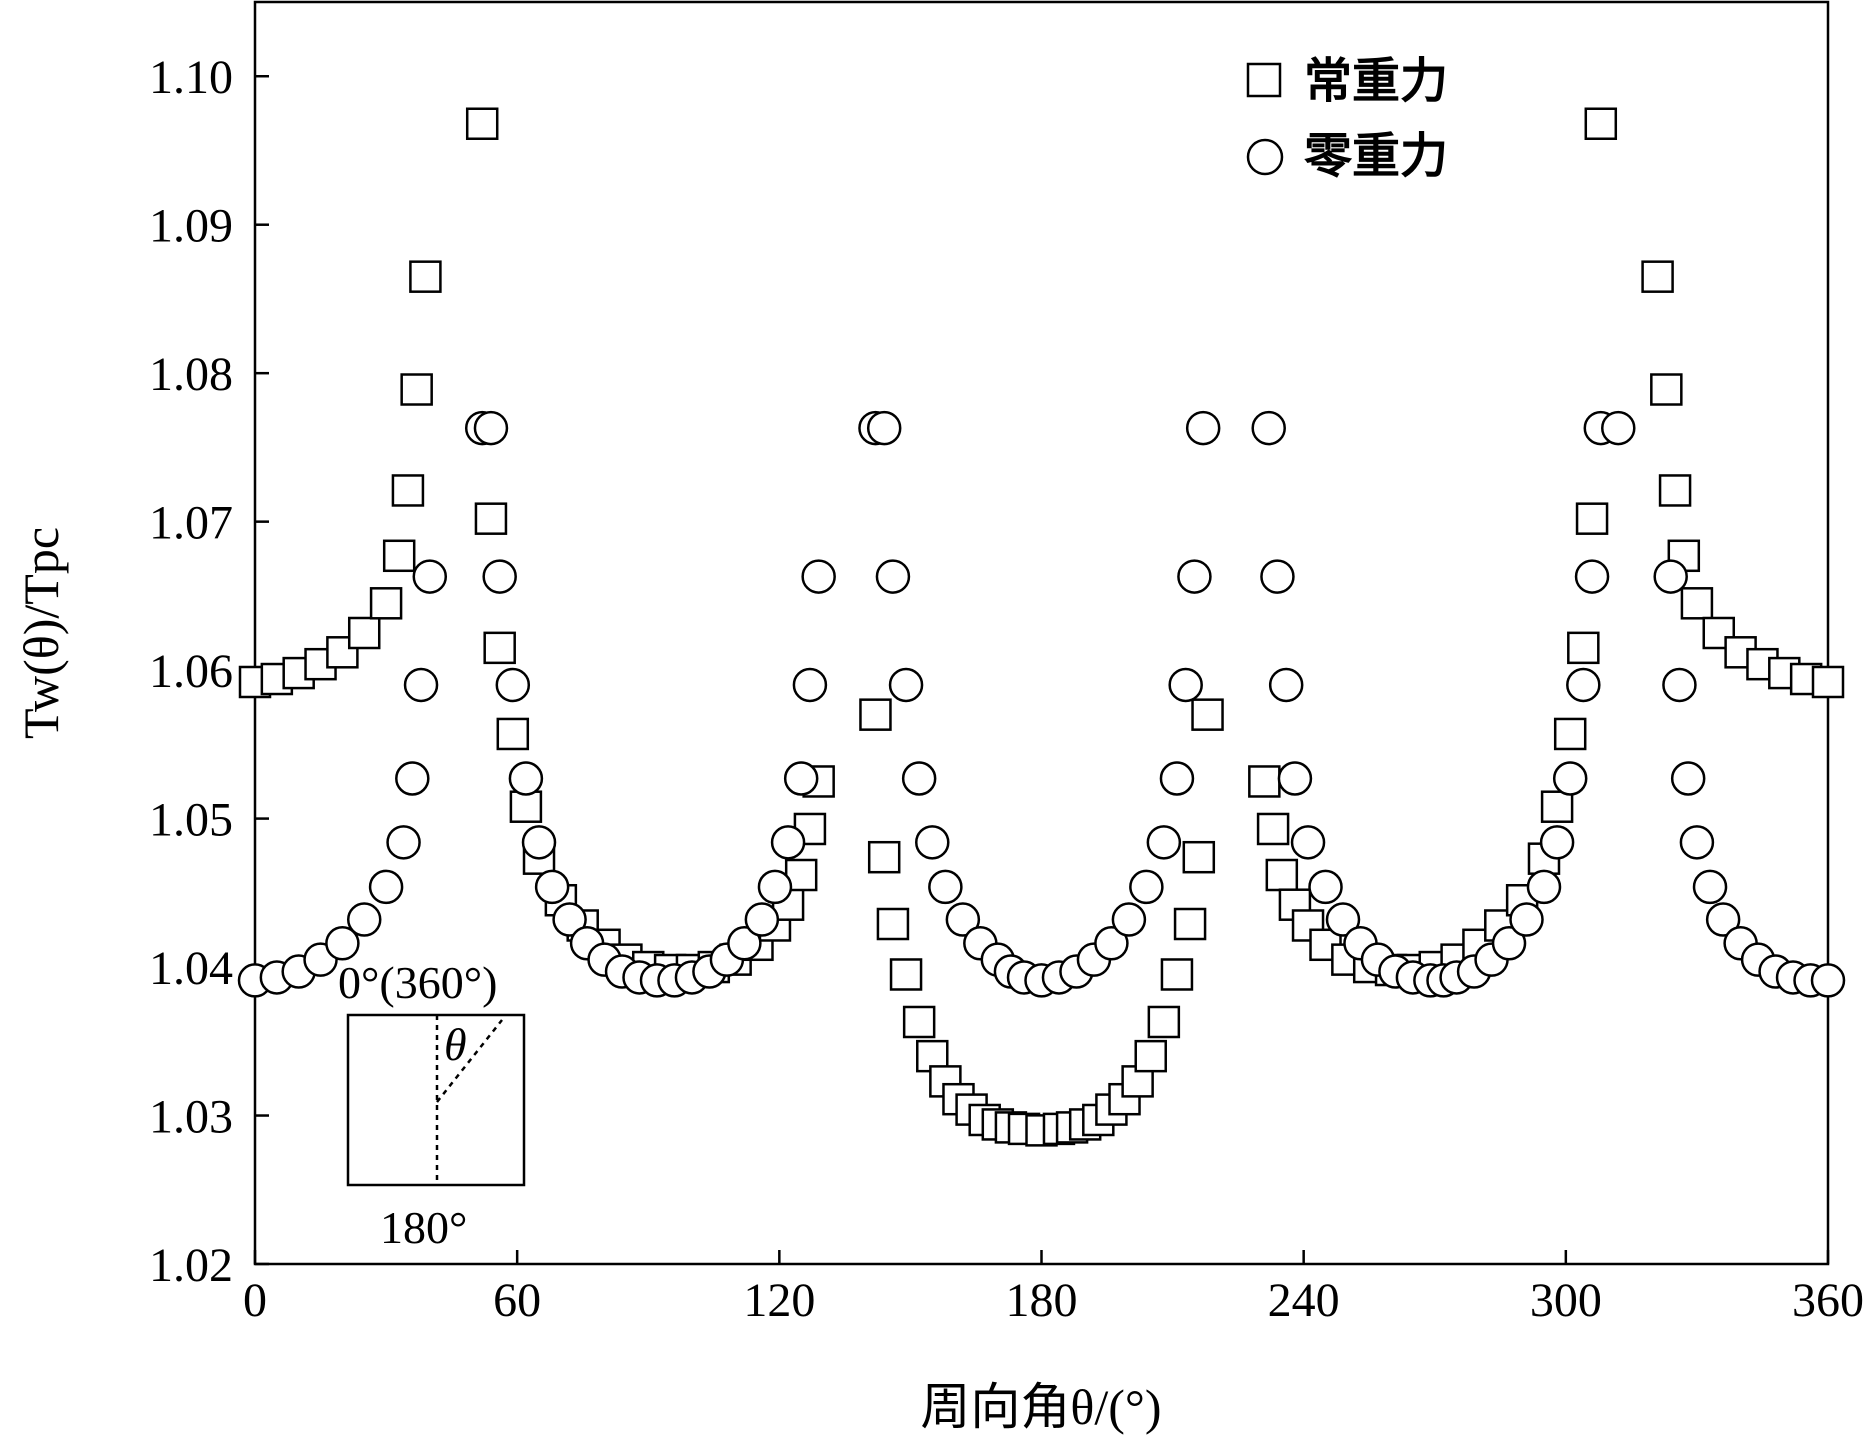 The width and height of the screenshot is (1864, 1444). Describe the element at coordinates (1566, 1300) in the screenshot. I see `x-tick-label-5: 300` at that location.